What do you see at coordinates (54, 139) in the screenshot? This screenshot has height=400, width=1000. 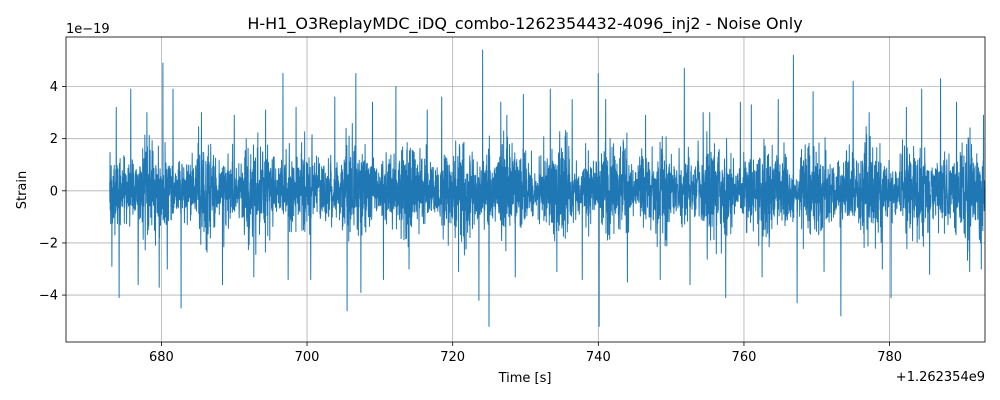 I see `y-tick-label: 2` at bounding box center [54, 139].